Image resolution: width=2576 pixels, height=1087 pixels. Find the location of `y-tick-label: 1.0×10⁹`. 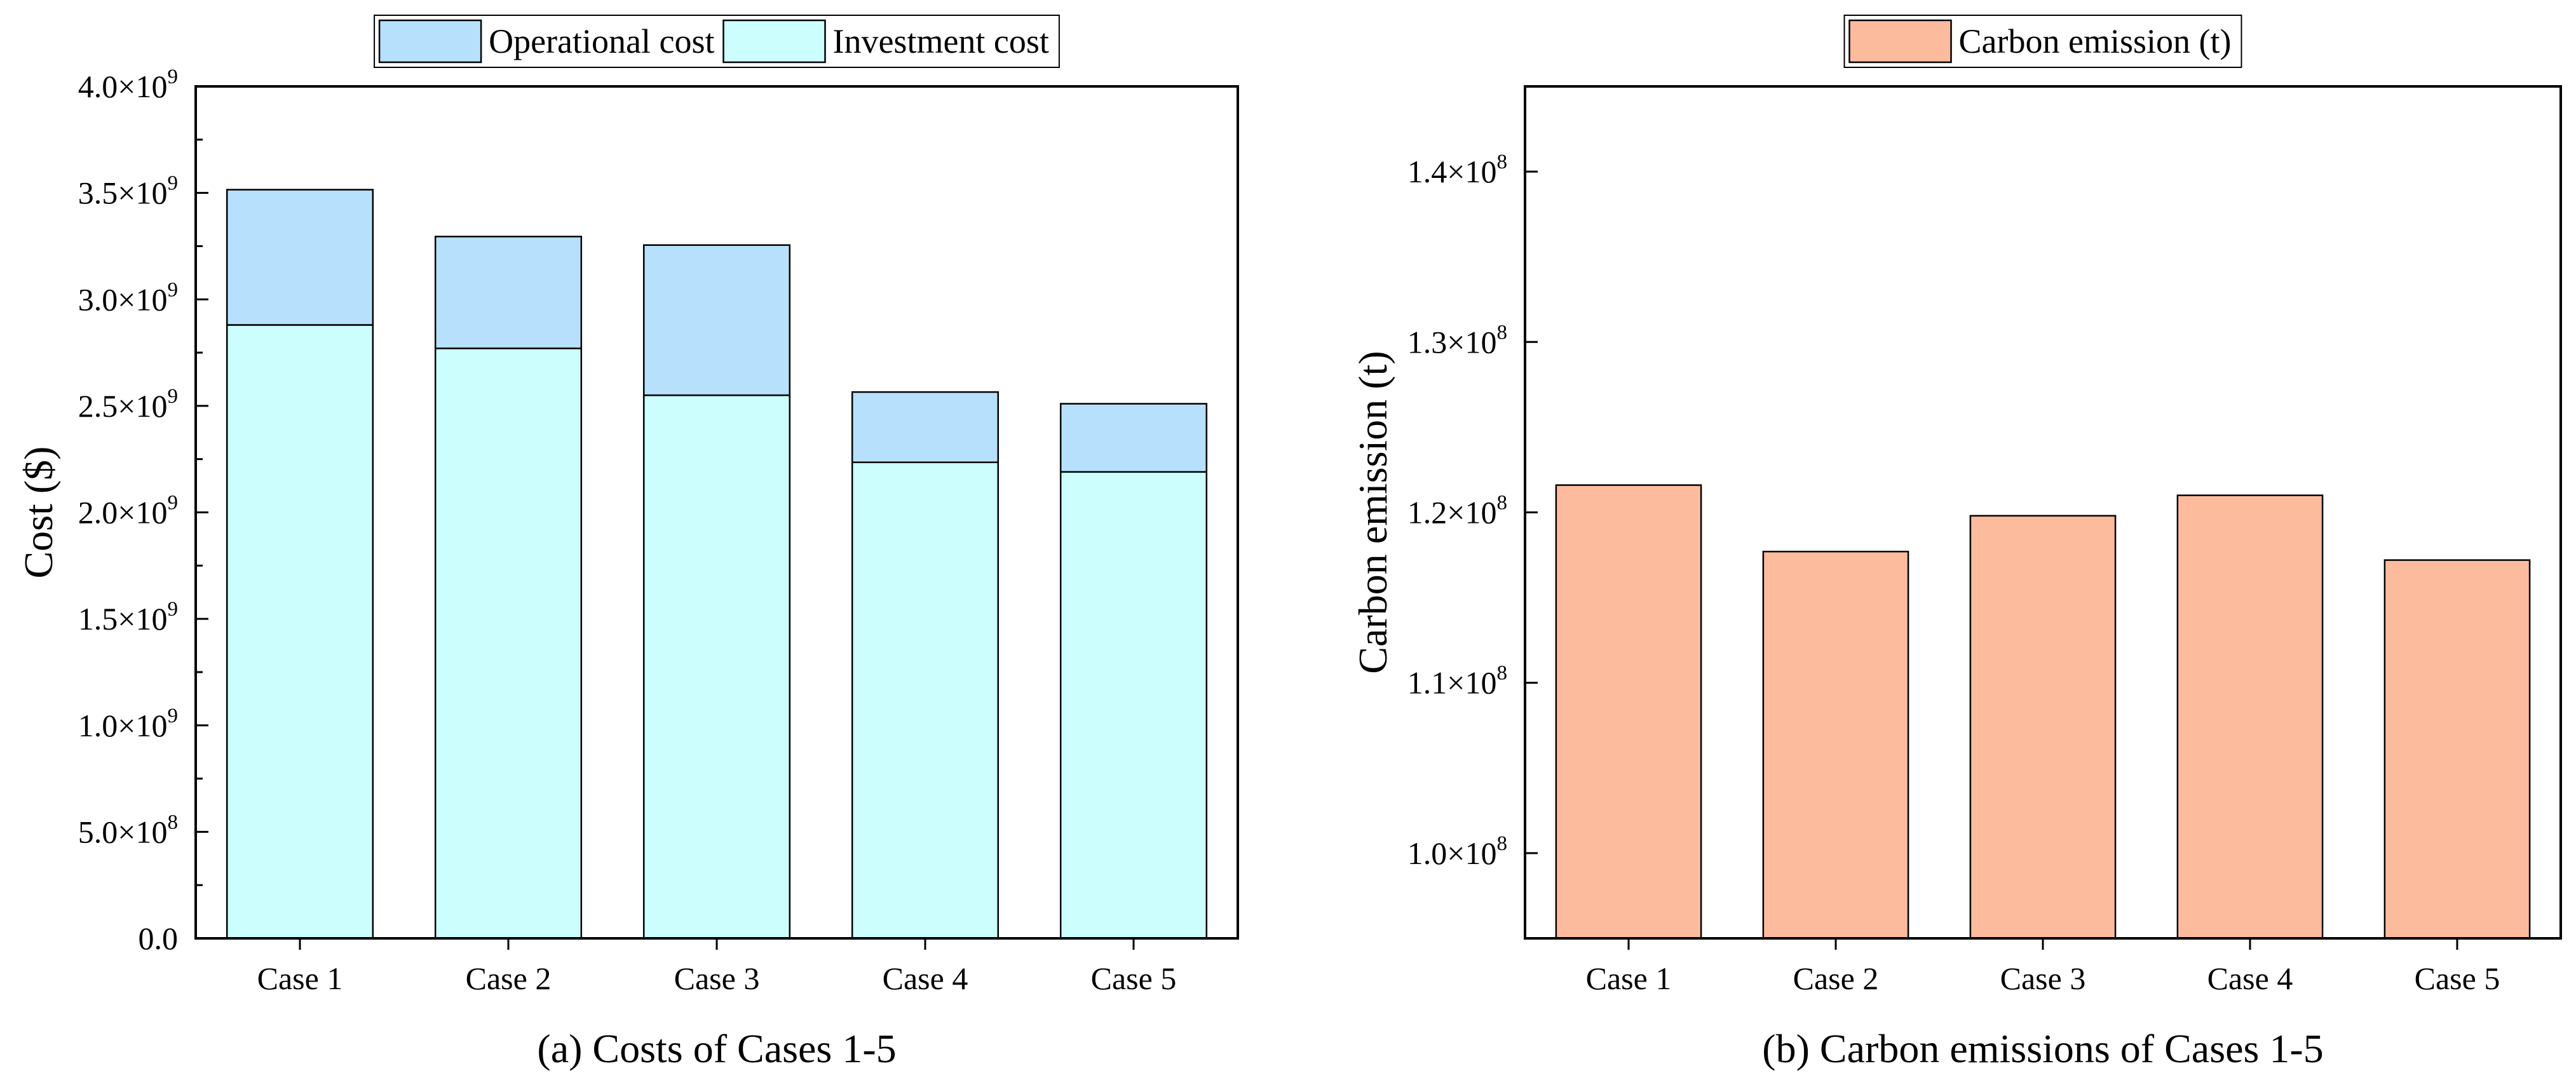

y-tick-label: 1.0×10⁹ is located at coordinates (128, 724).